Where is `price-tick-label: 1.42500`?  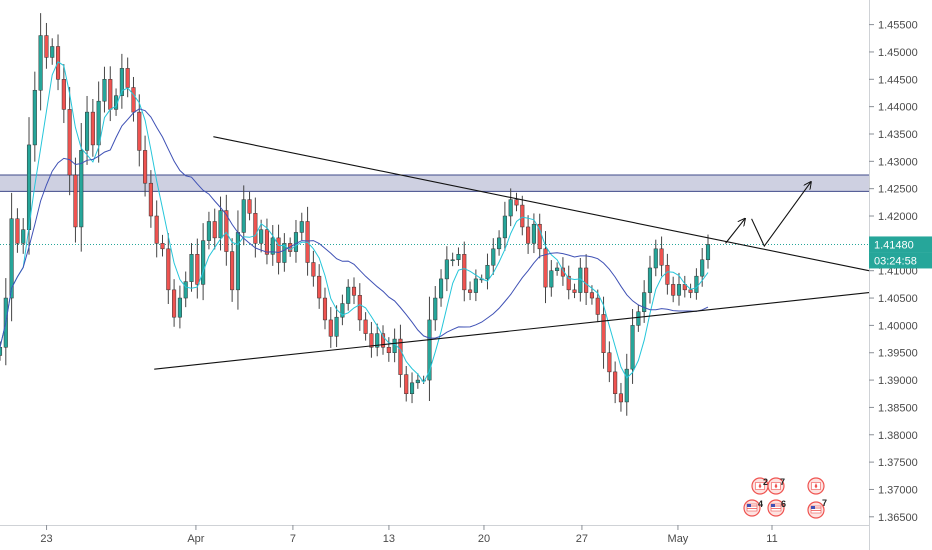
price-tick-label: 1.42500 is located at coordinates (898, 190).